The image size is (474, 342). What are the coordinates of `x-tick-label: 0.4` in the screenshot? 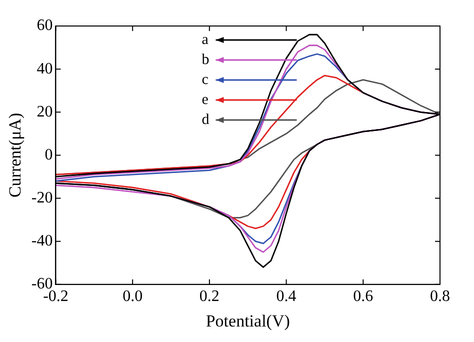 It's located at (286, 297).